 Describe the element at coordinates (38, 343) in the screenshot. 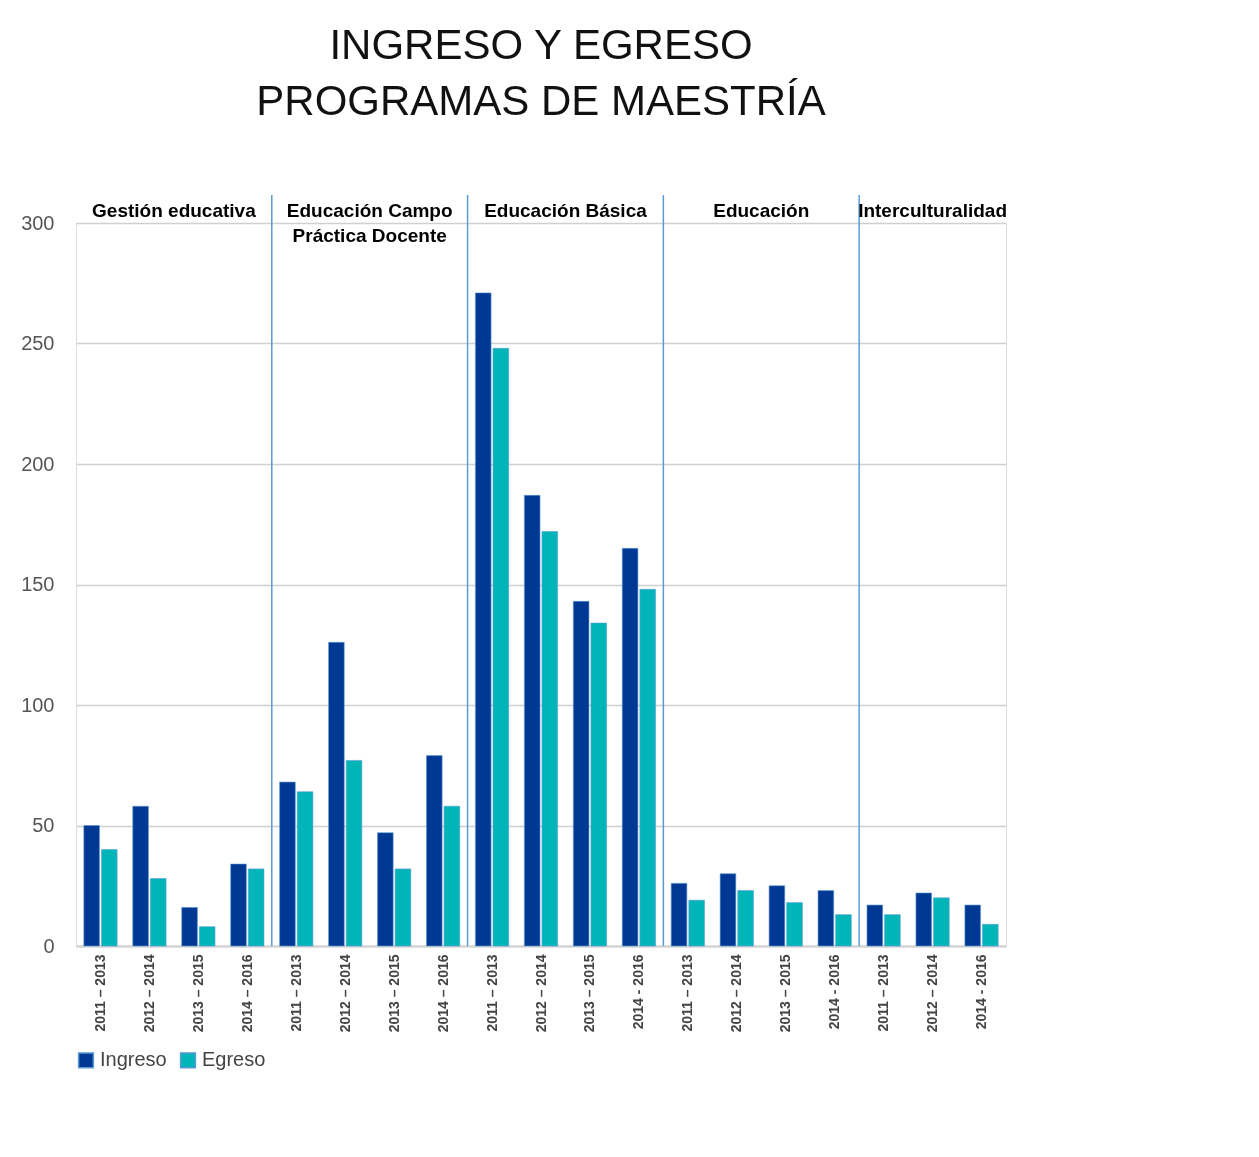

I see `y-tick-label: 250` at that location.